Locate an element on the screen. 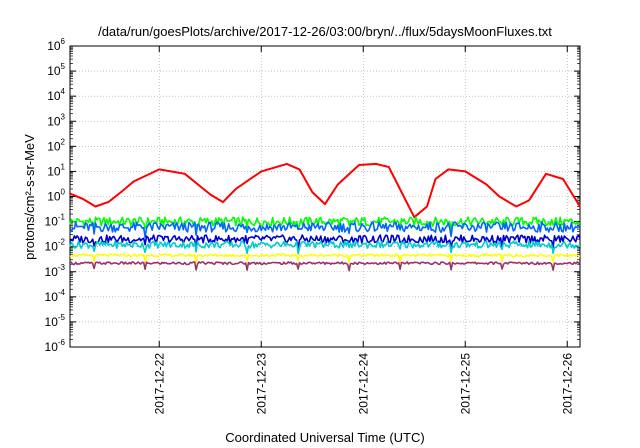 The height and width of the screenshot is (448, 640). y-tick-label: 10⁵ is located at coordinates (56, 70).